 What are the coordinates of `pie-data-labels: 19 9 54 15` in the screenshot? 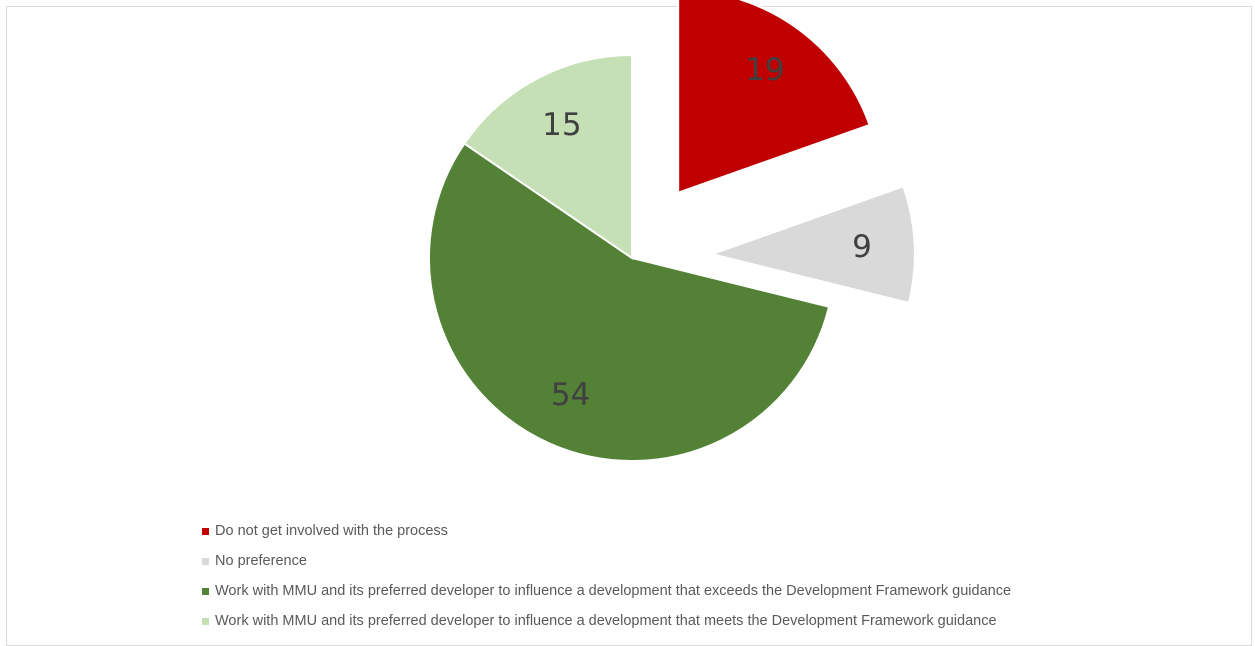 It's located at (707, 232).